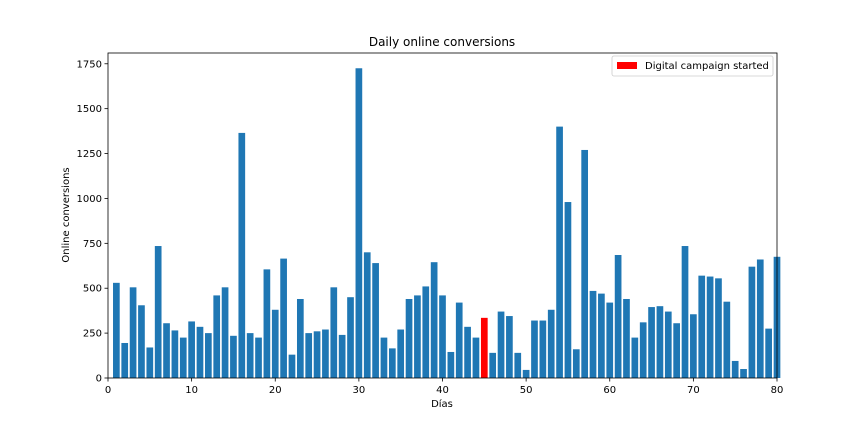  Describe the element at coordinates (89, 64) in the screenshot. I see `y-tick-label: 1750` at that location.